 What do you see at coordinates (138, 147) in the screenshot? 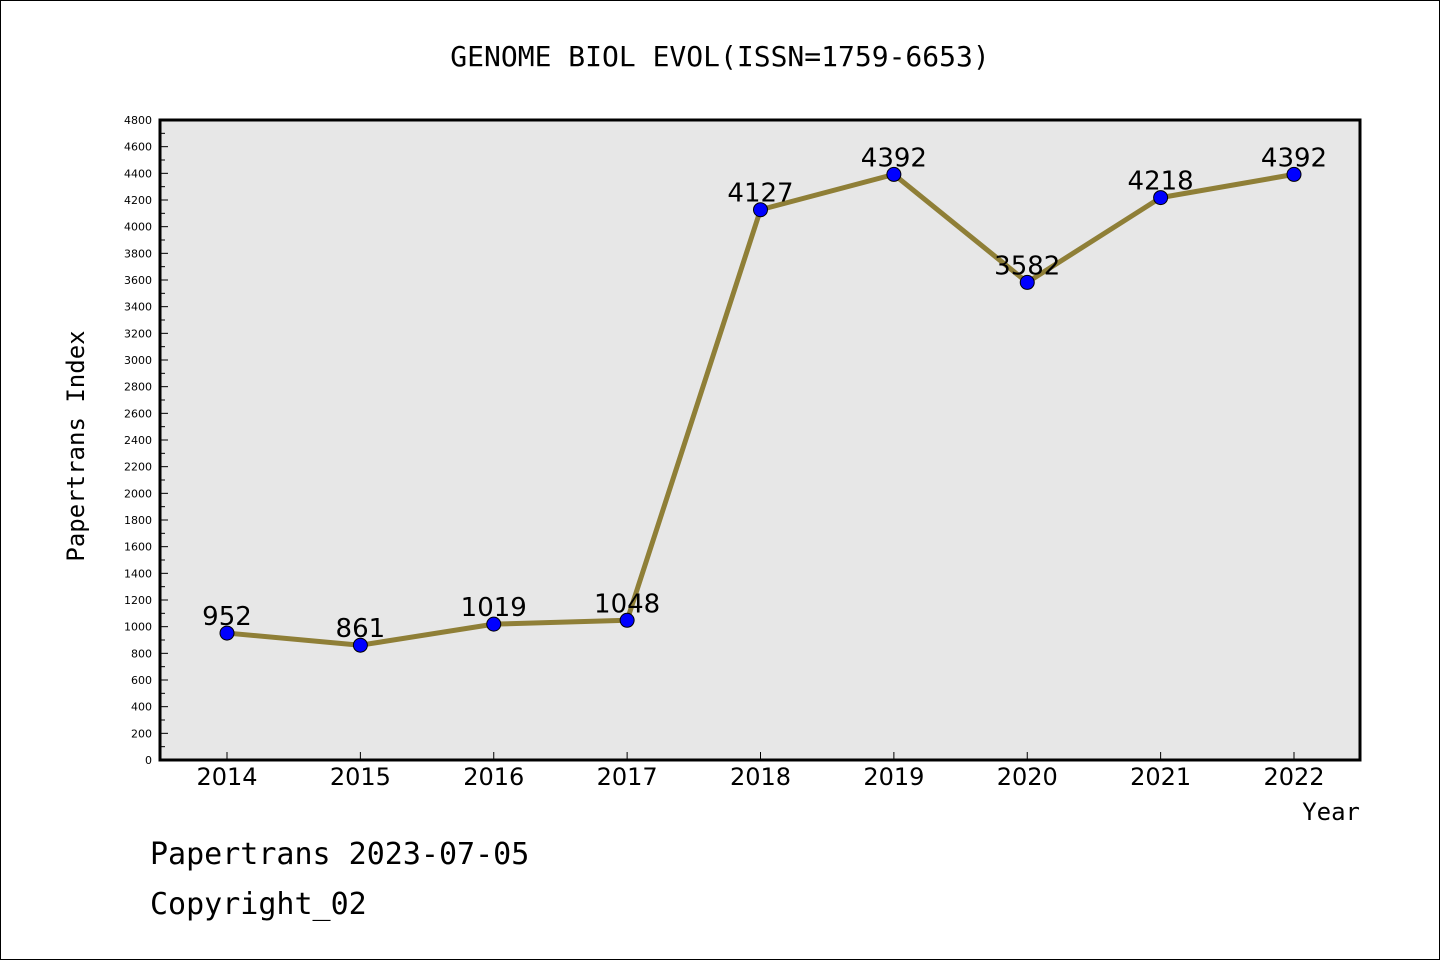
I see `y-tick-label: 4600` at bounding box center [138, 147].